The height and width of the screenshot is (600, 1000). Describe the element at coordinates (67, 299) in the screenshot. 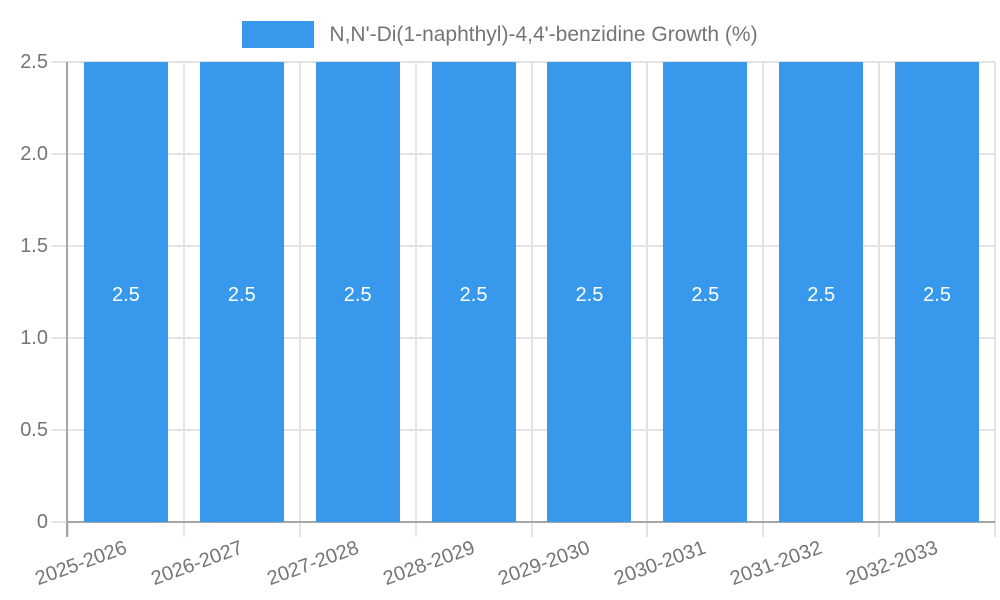

I see `y-axis-line` at that location.